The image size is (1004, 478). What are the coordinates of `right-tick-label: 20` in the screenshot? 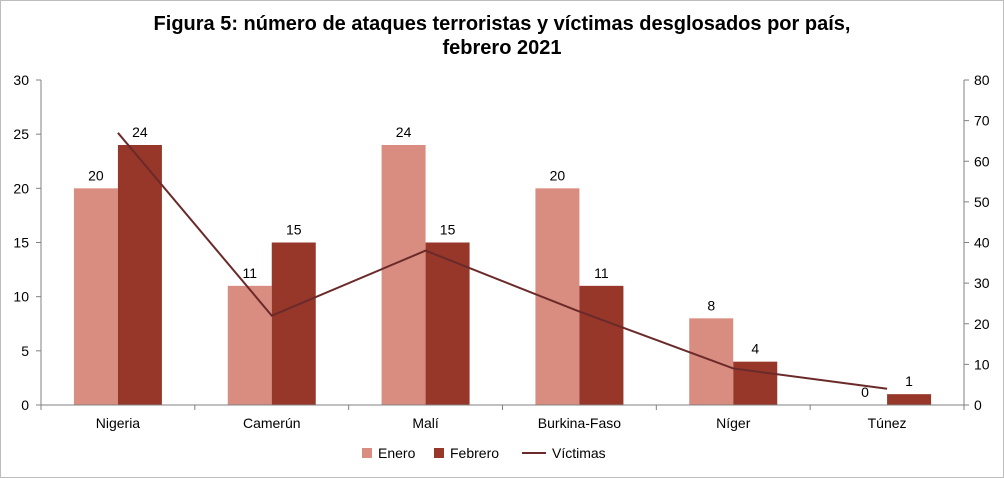 It's located at (982, 324).